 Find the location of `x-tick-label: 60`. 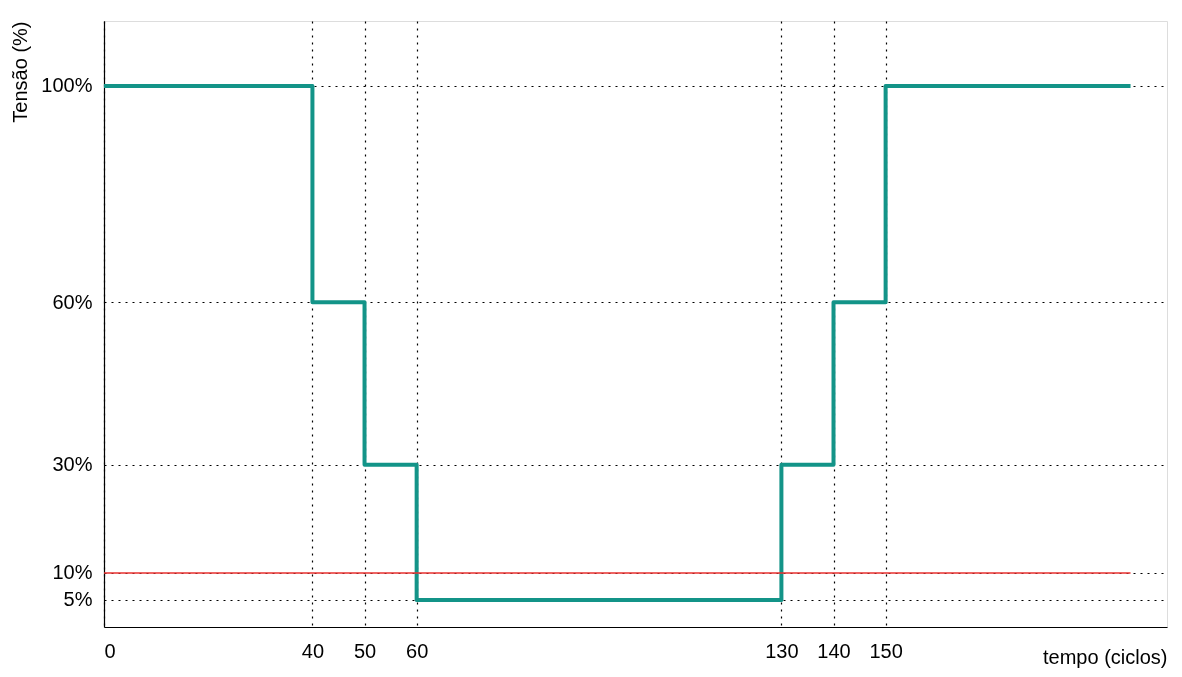

x-tick-label: 60 is located at coordinates (417, 650).